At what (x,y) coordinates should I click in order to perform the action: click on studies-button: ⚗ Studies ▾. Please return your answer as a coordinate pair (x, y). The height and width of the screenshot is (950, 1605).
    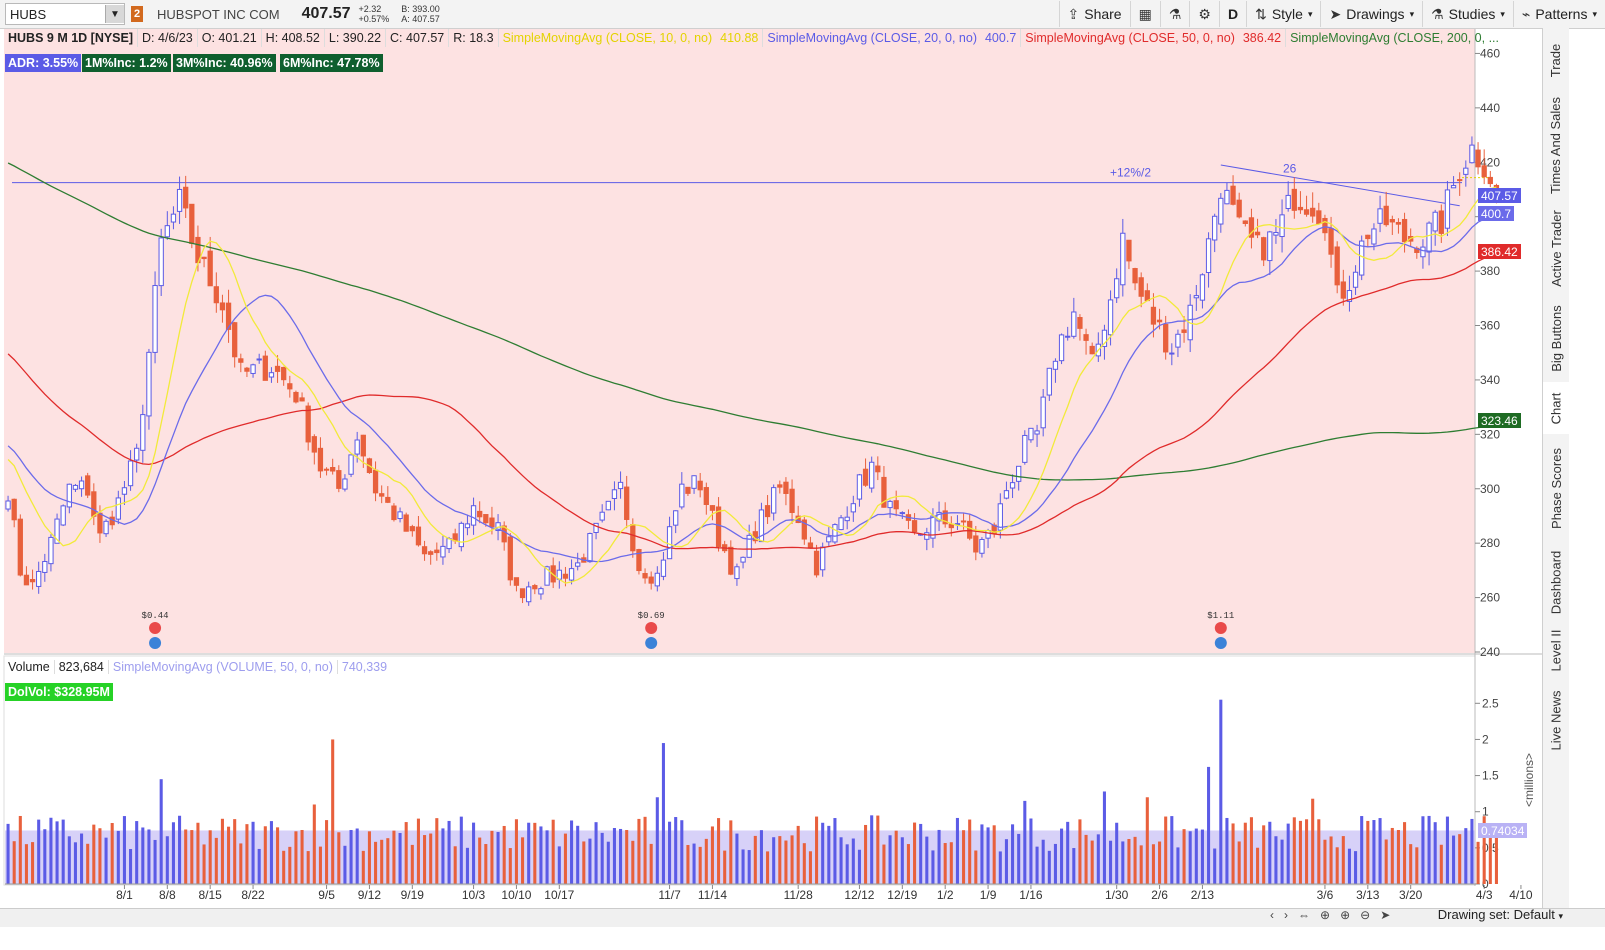
    Looking at the image, I should click on (1467, 14).